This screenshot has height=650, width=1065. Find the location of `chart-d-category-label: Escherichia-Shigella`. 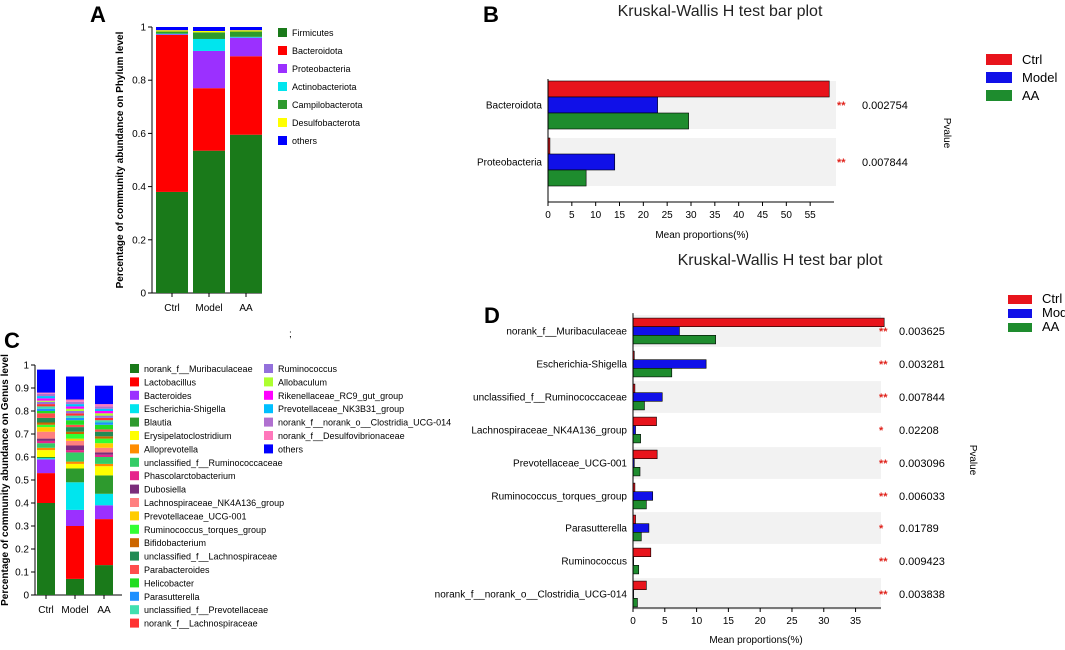

chart-d-category-label: Escherichia-Shigella is located at coordinates (581, 365).